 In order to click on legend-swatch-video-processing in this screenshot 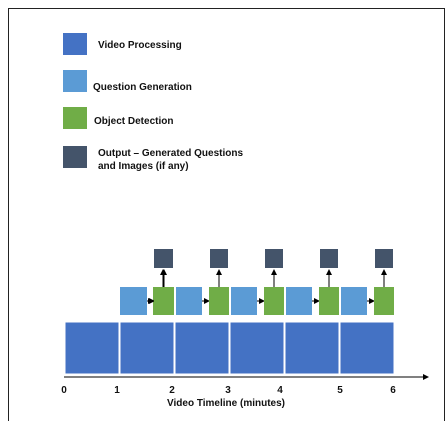, I will do `click(75, 44)`.